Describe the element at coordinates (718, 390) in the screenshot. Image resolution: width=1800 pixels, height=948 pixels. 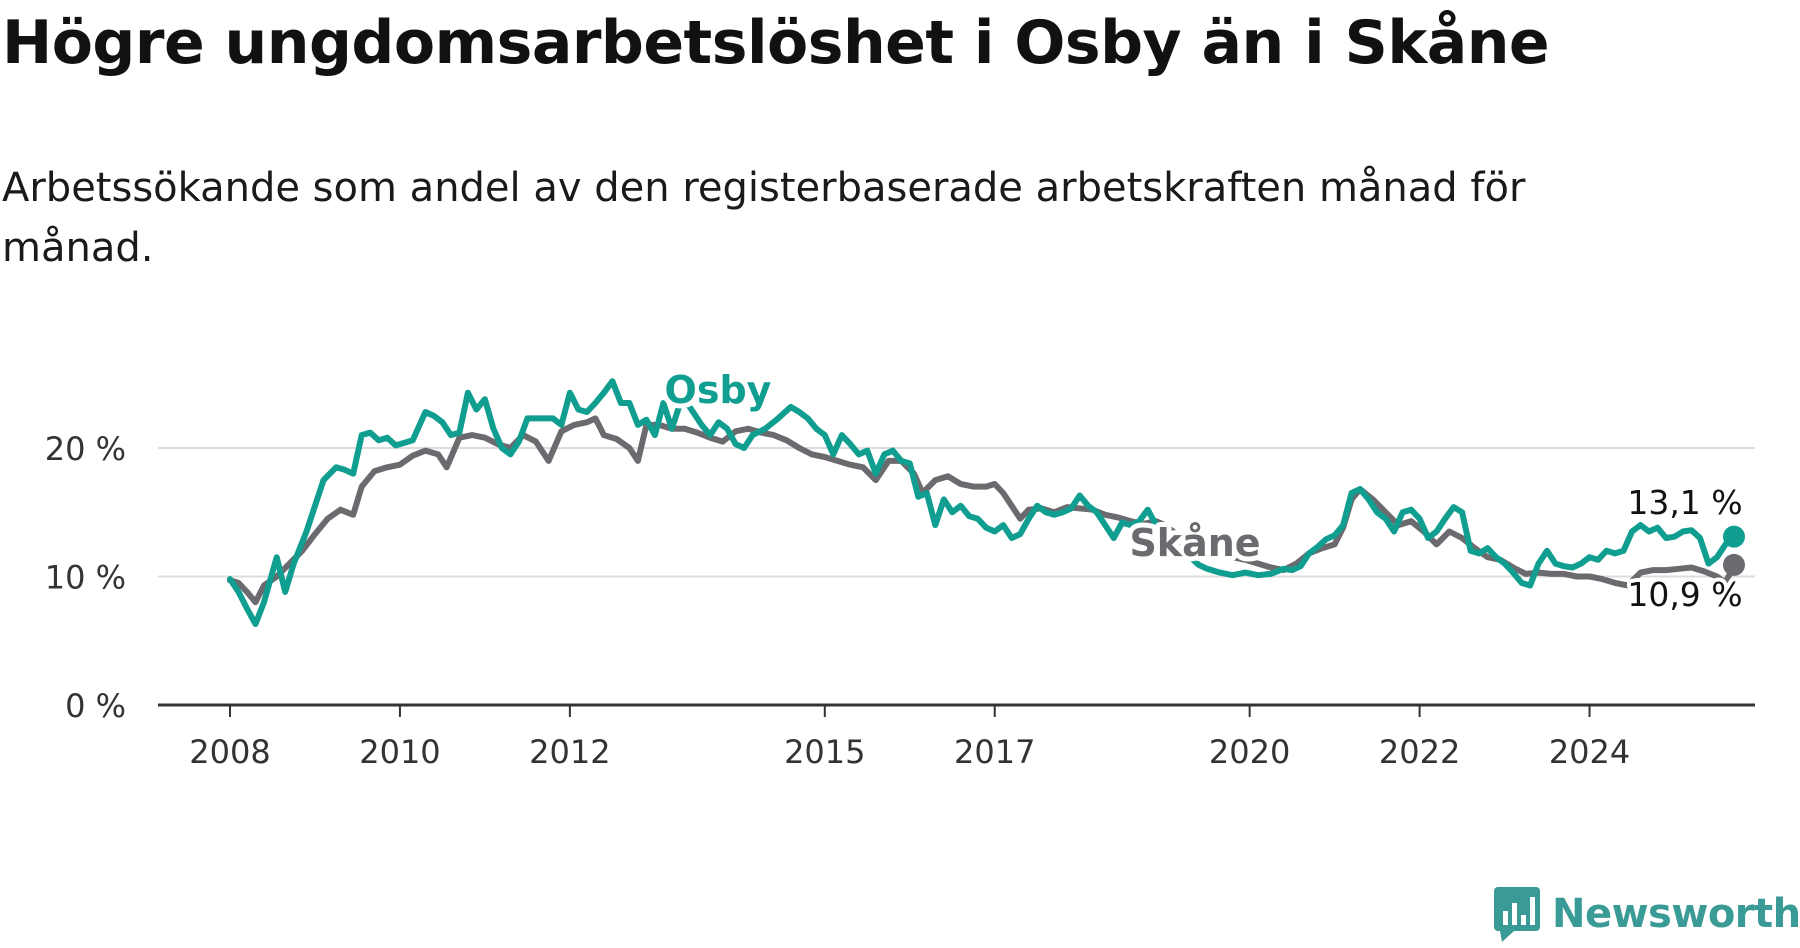
I see `series-name-label: Osby` at that location.